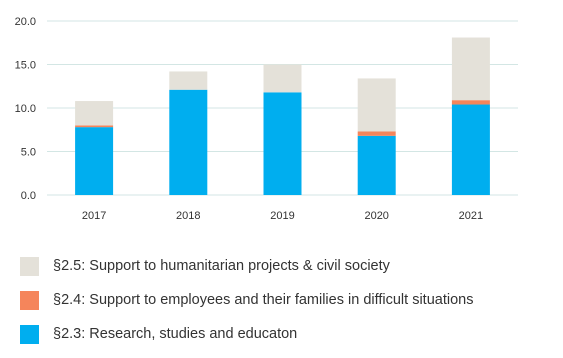 This screenshot has height=358, width=563. I want to click on y-axis-ticks: 0.0 5.0 10.0 15.0 20.0, so click(25, 109).